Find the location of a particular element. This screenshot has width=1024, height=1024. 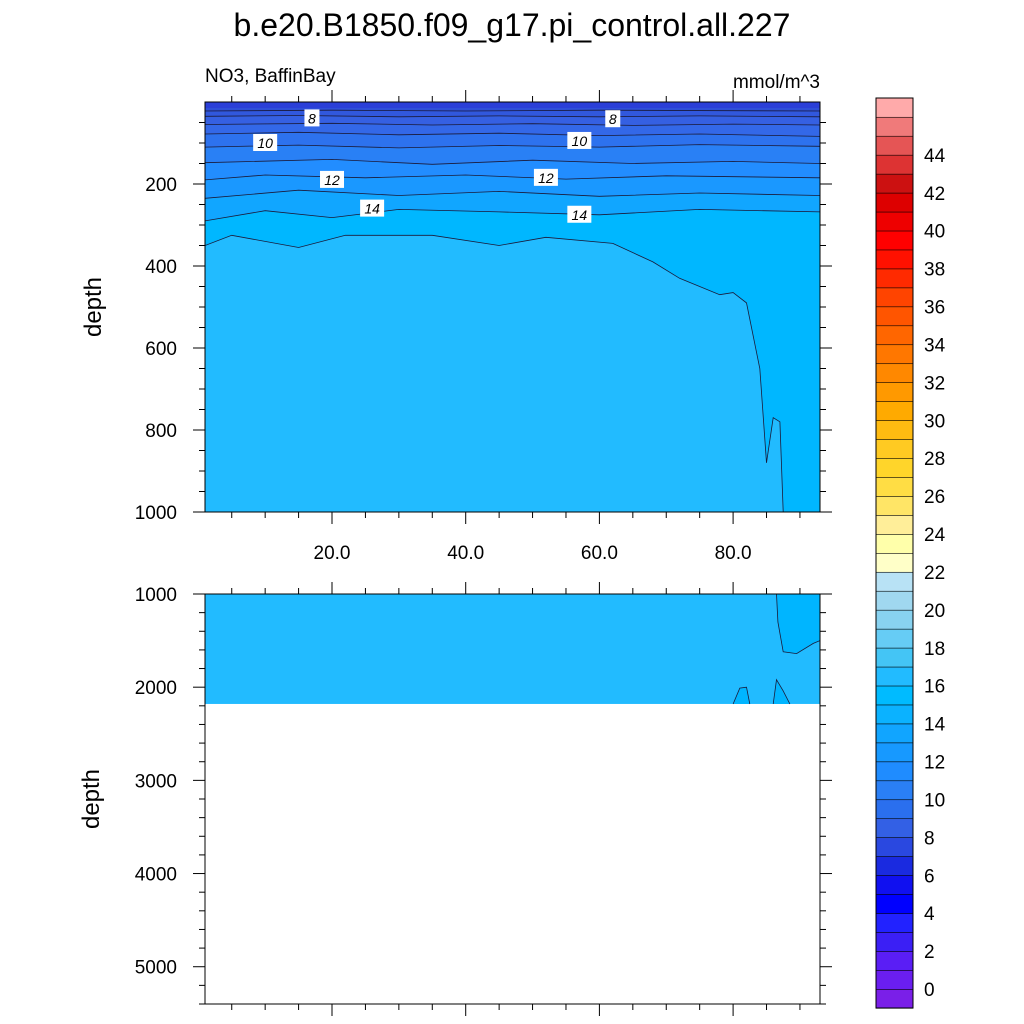

colorbar-label: 6 is located at coordinates (929, 876).